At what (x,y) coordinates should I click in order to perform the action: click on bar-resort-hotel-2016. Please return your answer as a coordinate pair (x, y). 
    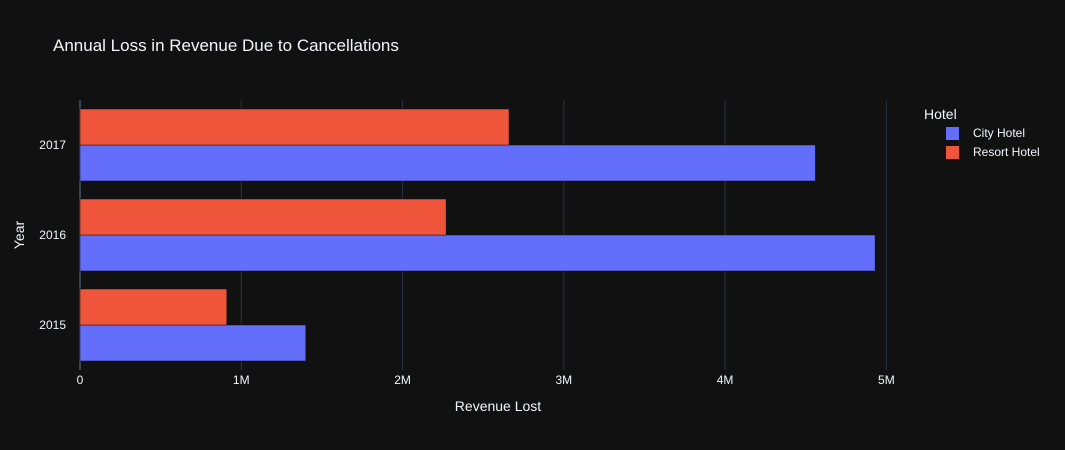
    Looking at the image, I should click on (263, 217).